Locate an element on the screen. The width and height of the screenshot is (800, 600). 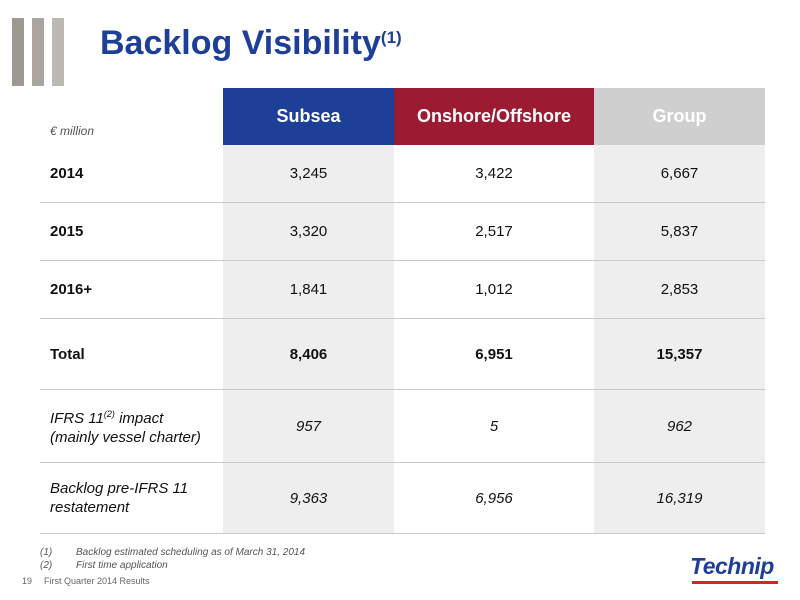
slide-footer: 19 First Quarter 2014 Results is located at coordinates (86, 581).